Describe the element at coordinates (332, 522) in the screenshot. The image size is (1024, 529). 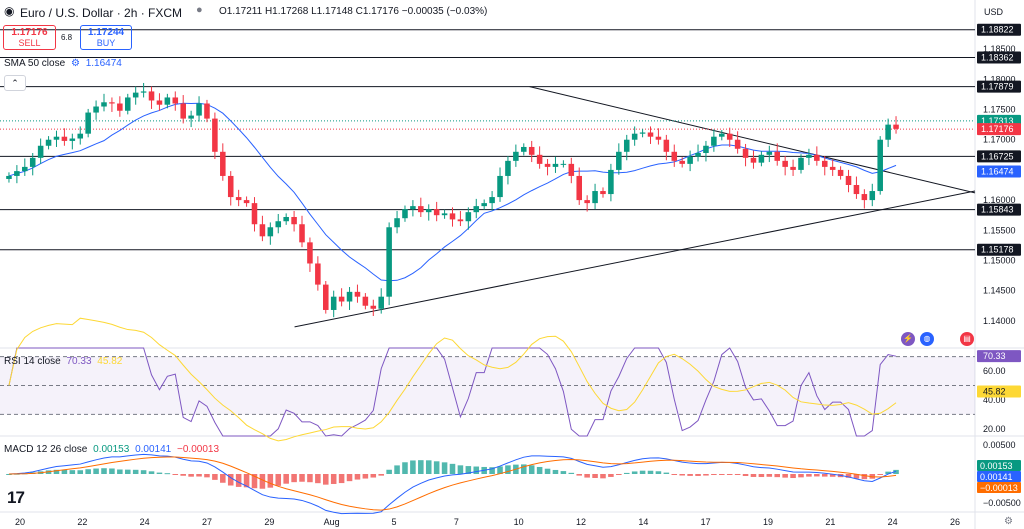
I see `time-tick-label: Aug` at that location.